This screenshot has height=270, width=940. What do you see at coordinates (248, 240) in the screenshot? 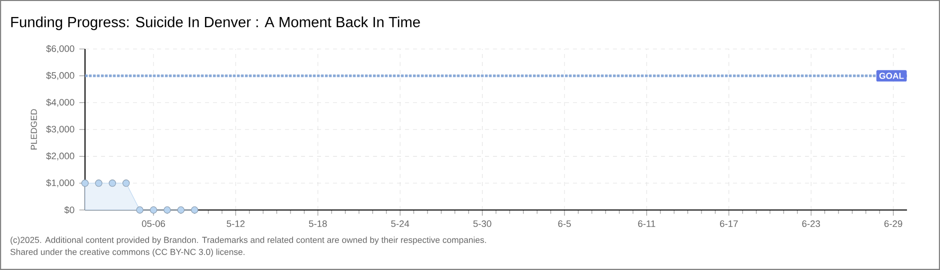
I see `text: (c)2025. Additional content provided by Brandon. Trademarks and related content are owned by their respective companies.` at bounding box center [248, 240].